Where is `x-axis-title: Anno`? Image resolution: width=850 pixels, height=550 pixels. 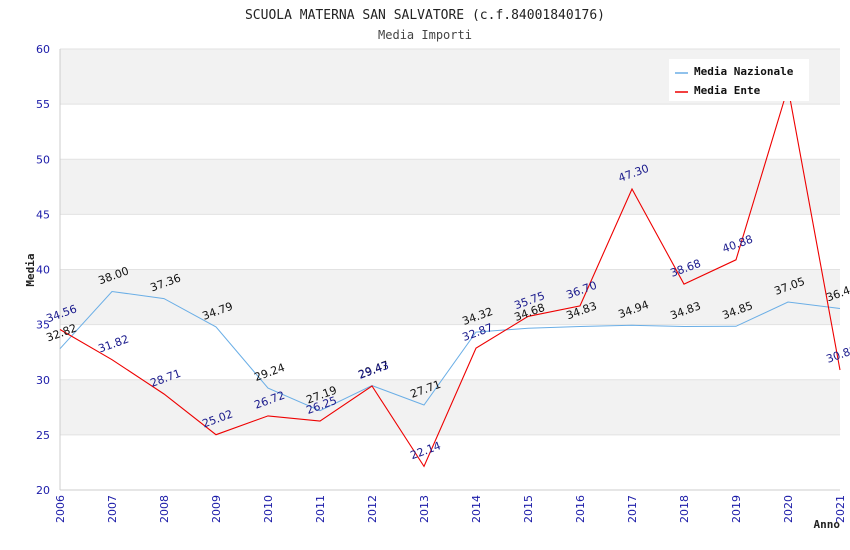 x-axis-title: Anno is located at coordinates (827, 524).